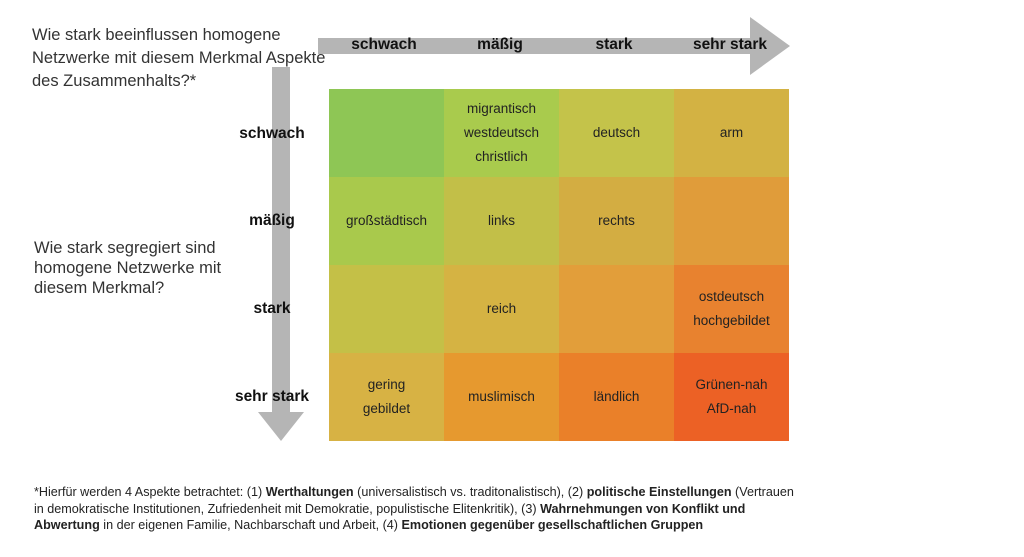  Describe the element at coordinates (730, 44) in the screenshot. I see `column-label-sehr-stark: sehr stark` at that location.